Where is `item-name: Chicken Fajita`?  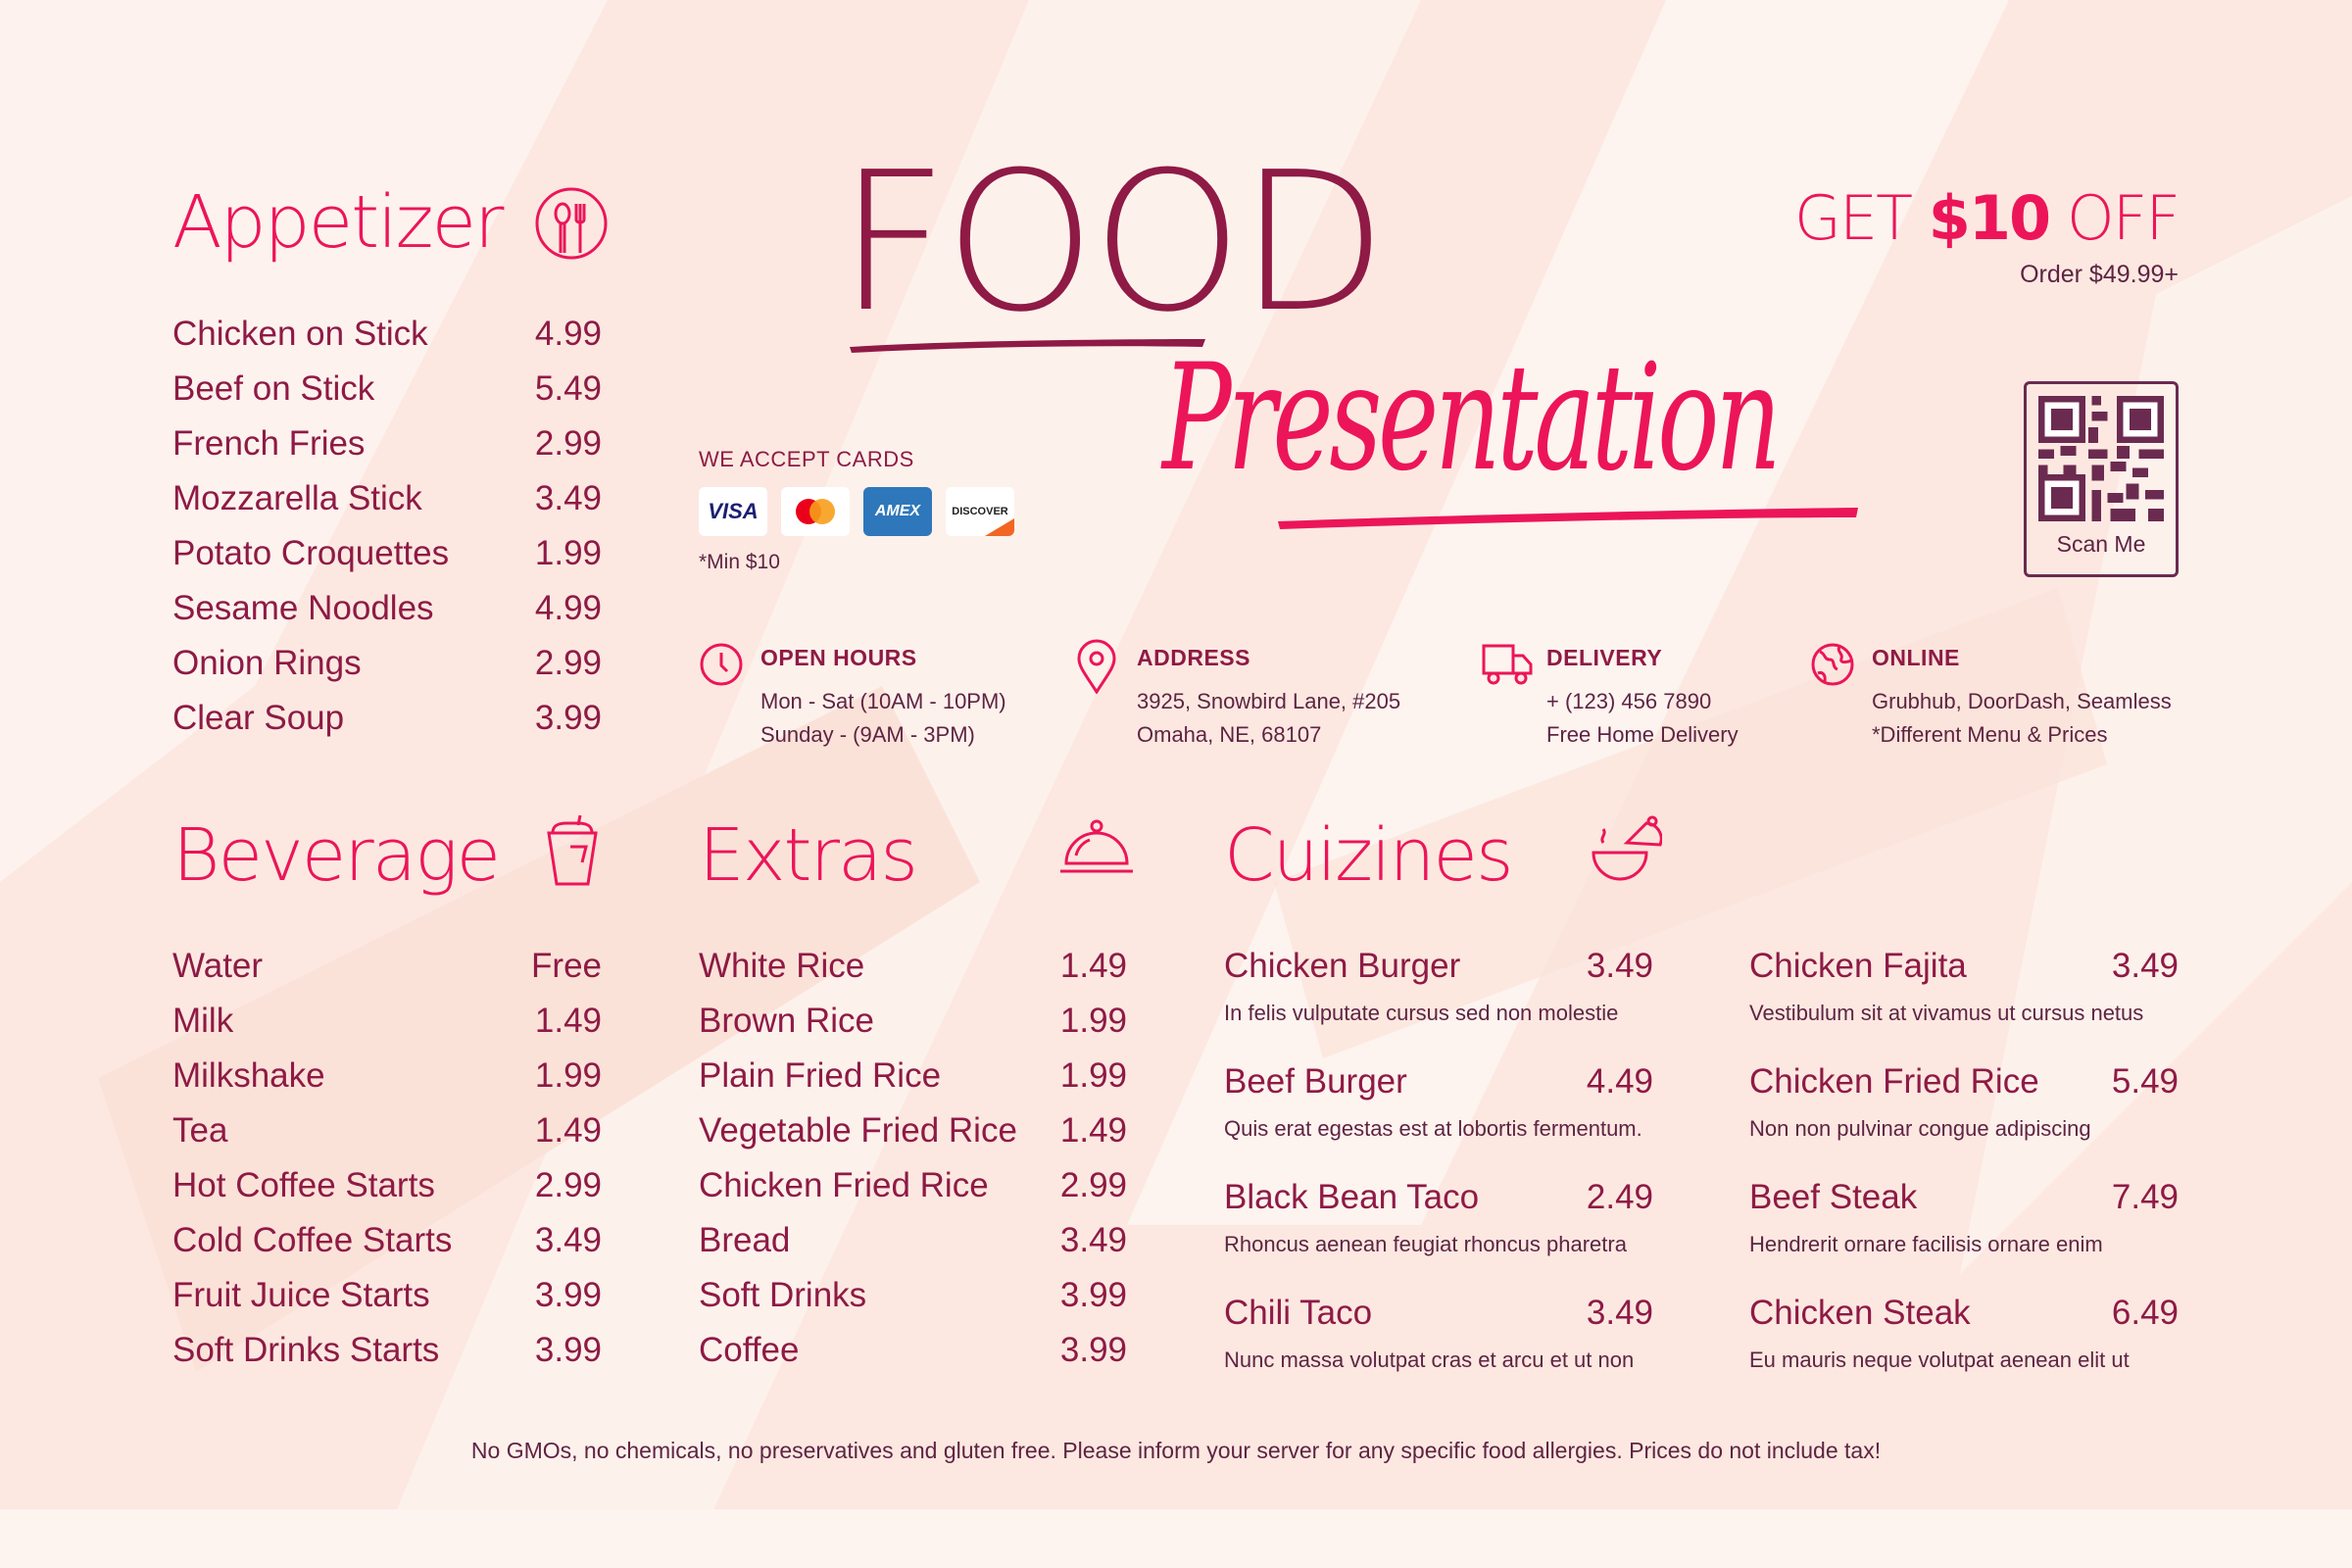 item-name: Chicken Fajita is located at coordinates (1858, 966).